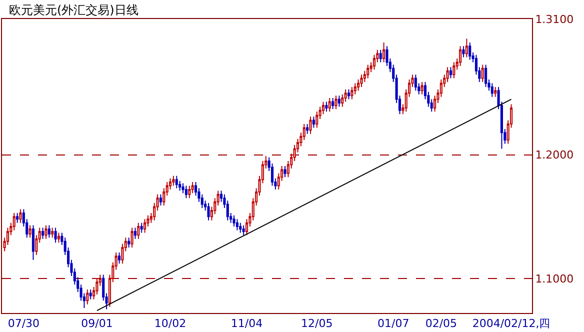 The image size is (584, 332). Describe the element at coordinates (511, 323) in the screenshot. I see `x-tick-label: 2004/02/12,四` at that location.